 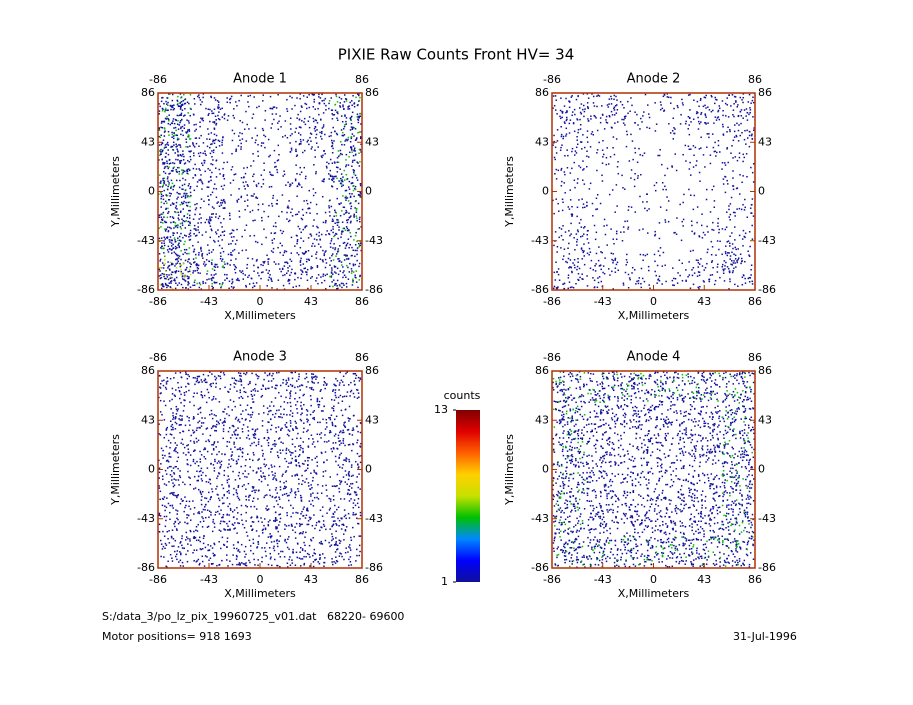 What do you see at coordinates (704, 301) in the screenshot?
I see `x-tick-label: 43` at bounding box center [704, 301].